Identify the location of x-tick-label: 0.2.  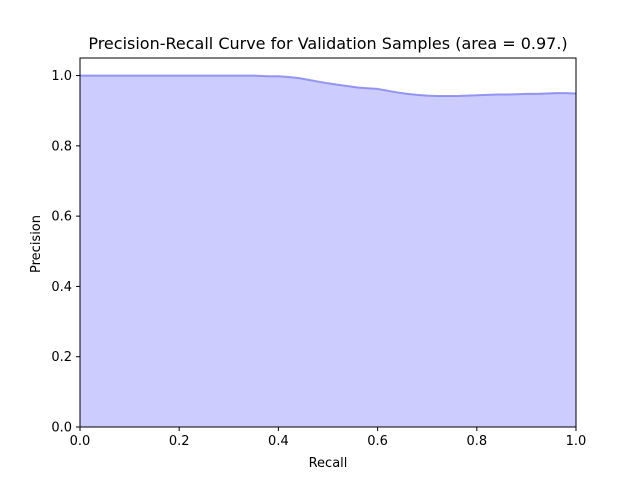
(179, 441).